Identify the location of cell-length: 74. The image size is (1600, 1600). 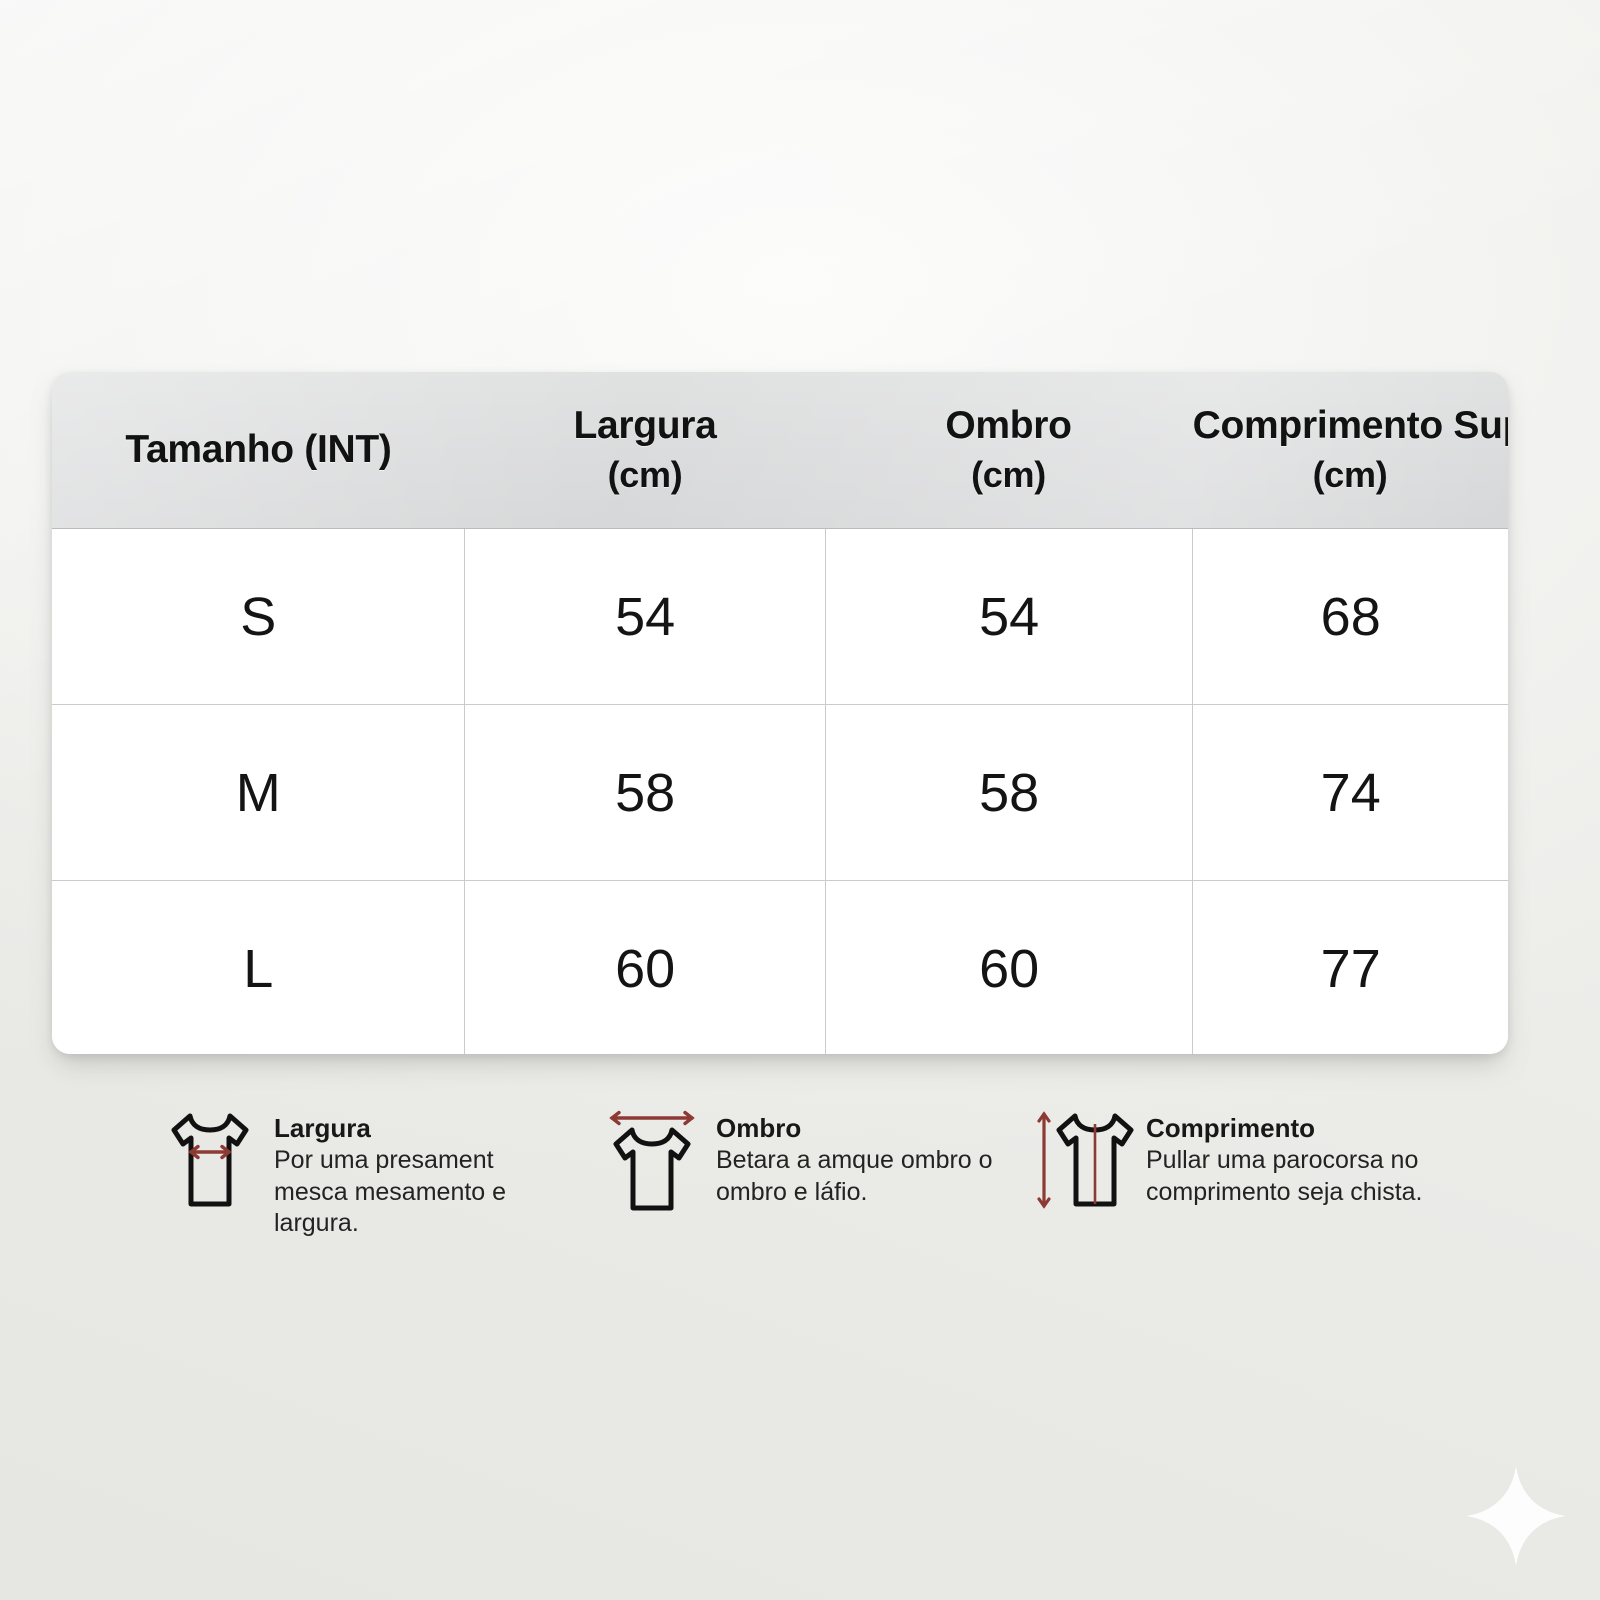
(1350, 792).